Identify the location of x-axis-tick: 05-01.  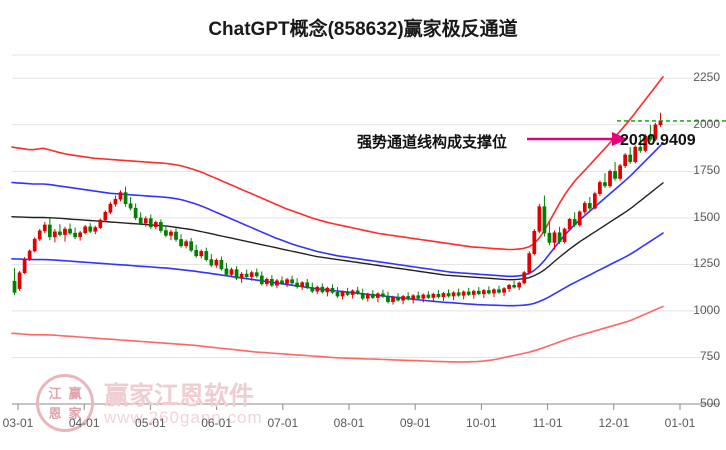
(150, 423).